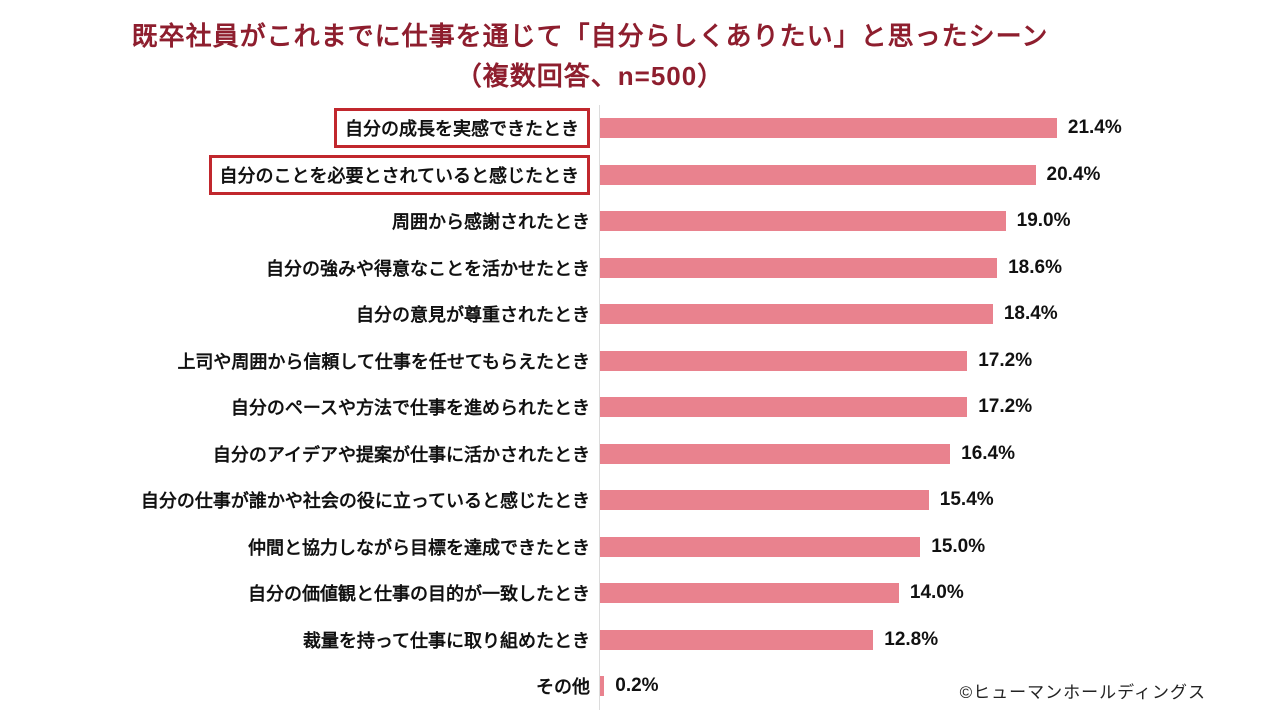 This screenshot has width=1280, height=720. Describe the element at coordinates (590, 76) in the screenshot. I see `chart-title-line2: （複数回答、n=500）` at that location.